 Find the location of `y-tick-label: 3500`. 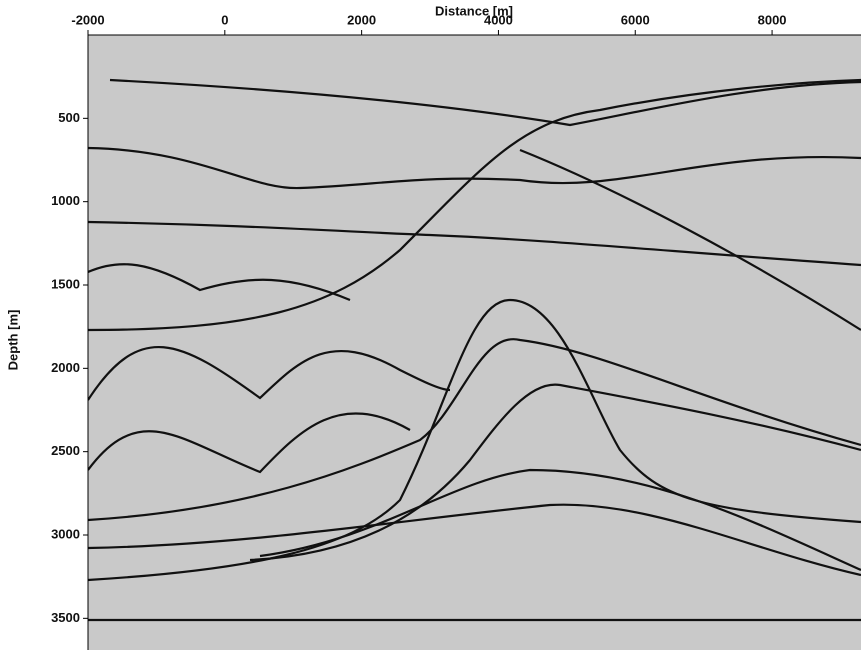

y-tick-label: 3500 is located at coordinates (65, 617).